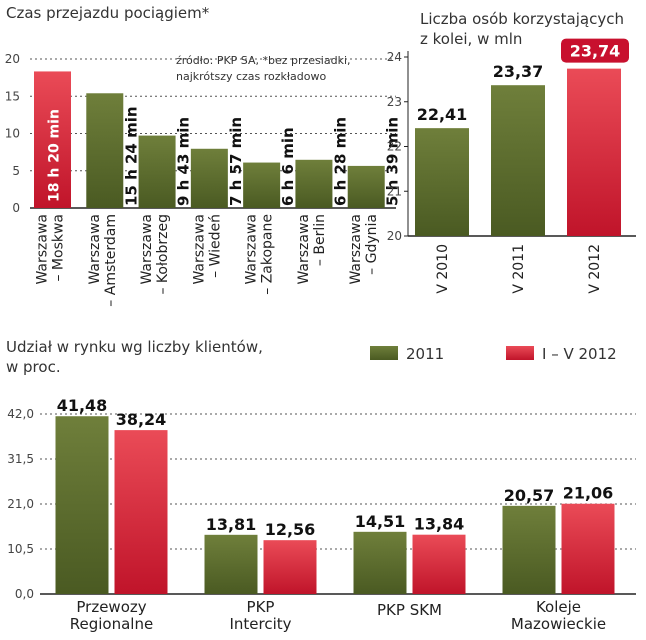 The height and width of the screenshot is (640, 646). What do you see at coordinates (263, 60) in the screenshot?
I see `chart1-note-line1: źródło: PKP SA, *bez przesiadki,` at bounding box center [263, 60].